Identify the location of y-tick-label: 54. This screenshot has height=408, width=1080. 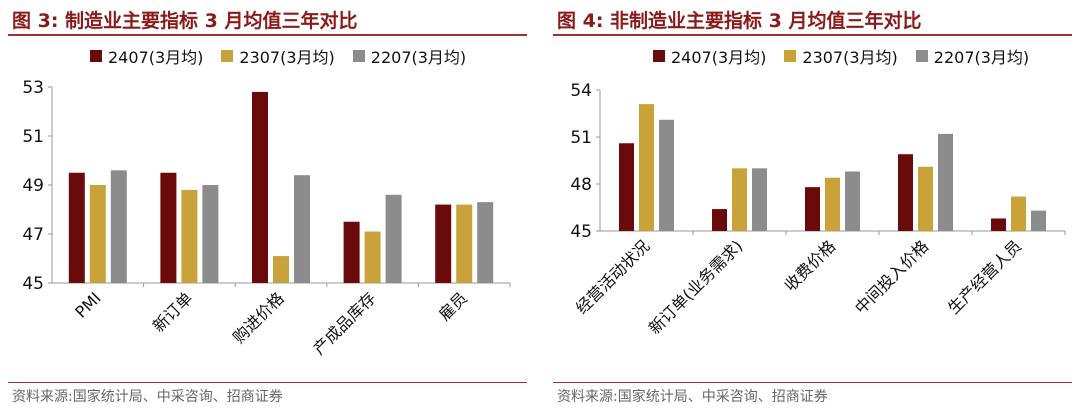
(581, 91).